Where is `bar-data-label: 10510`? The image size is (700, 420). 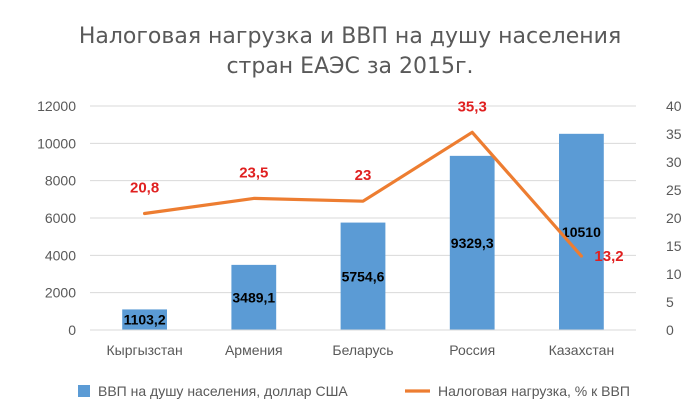
bar-data-label: 10510 is located at coordinates (581, 232).